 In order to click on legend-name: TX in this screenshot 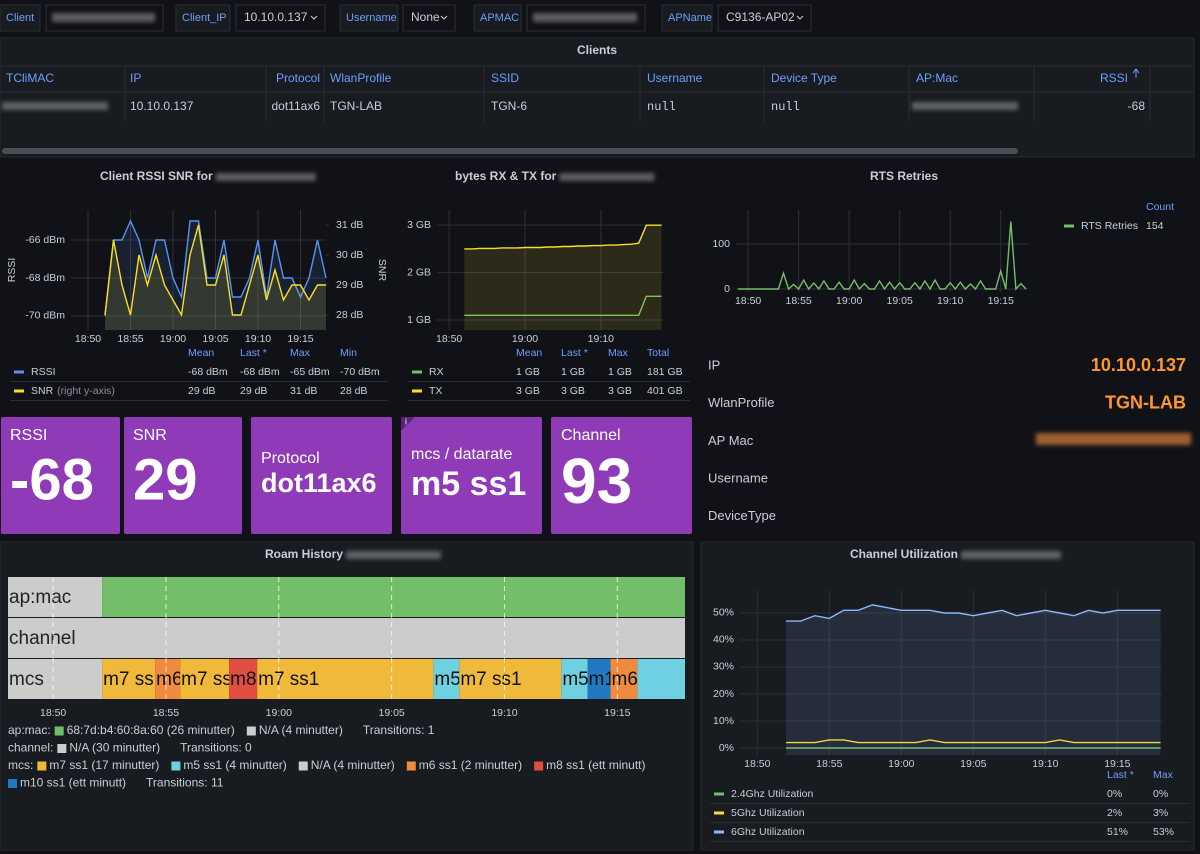, I will do `click(435, 391)`.